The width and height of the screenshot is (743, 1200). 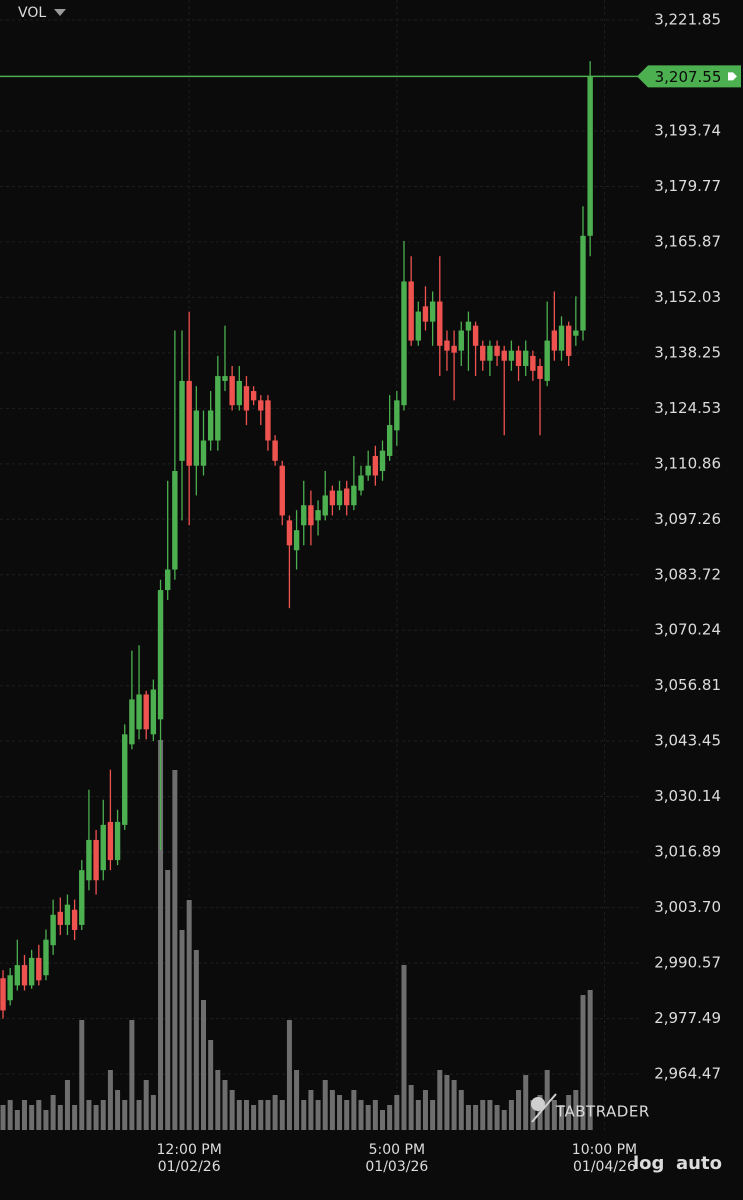 What do you see at coordinates (602, 1112) in the screenshot?
I see `watermark: TABTRADER` at bounding box center [602, 1112].